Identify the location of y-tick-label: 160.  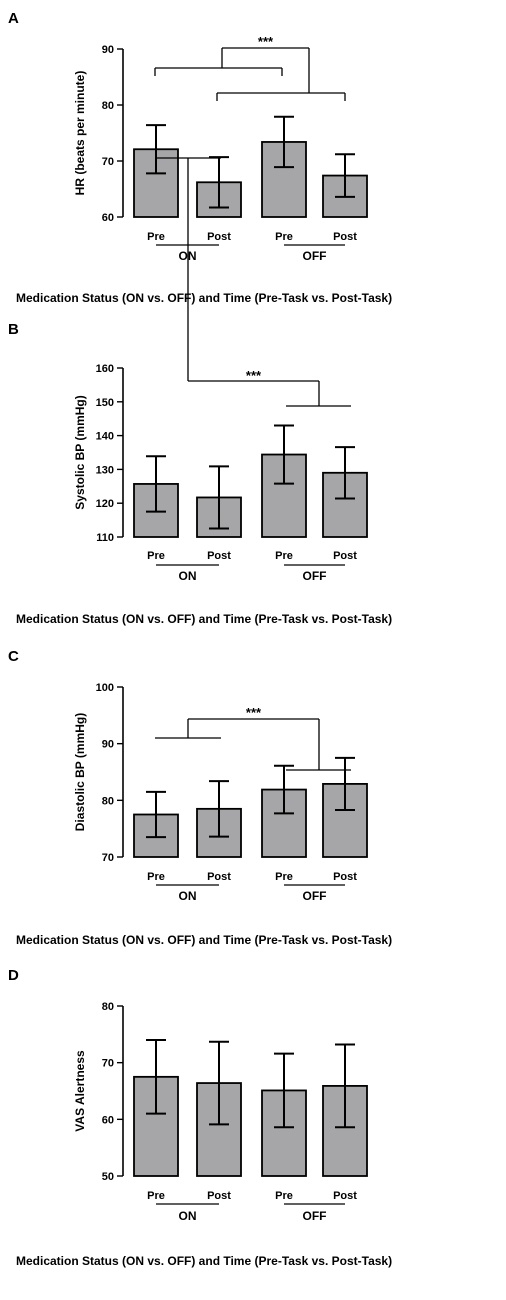
(105, 369).